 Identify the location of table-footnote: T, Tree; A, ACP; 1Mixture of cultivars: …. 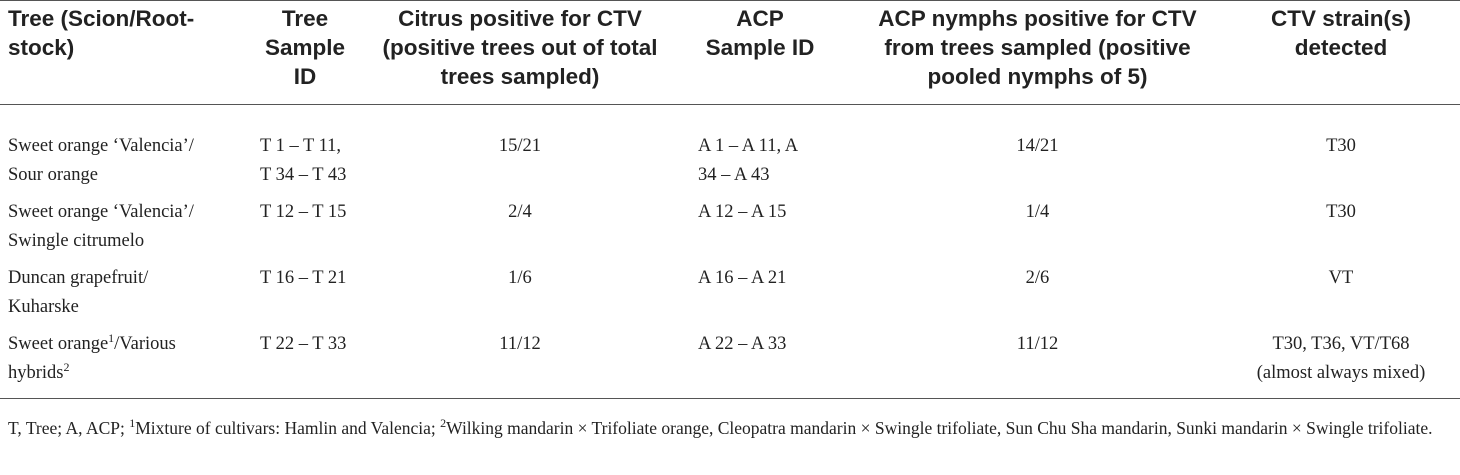
(720, 427).